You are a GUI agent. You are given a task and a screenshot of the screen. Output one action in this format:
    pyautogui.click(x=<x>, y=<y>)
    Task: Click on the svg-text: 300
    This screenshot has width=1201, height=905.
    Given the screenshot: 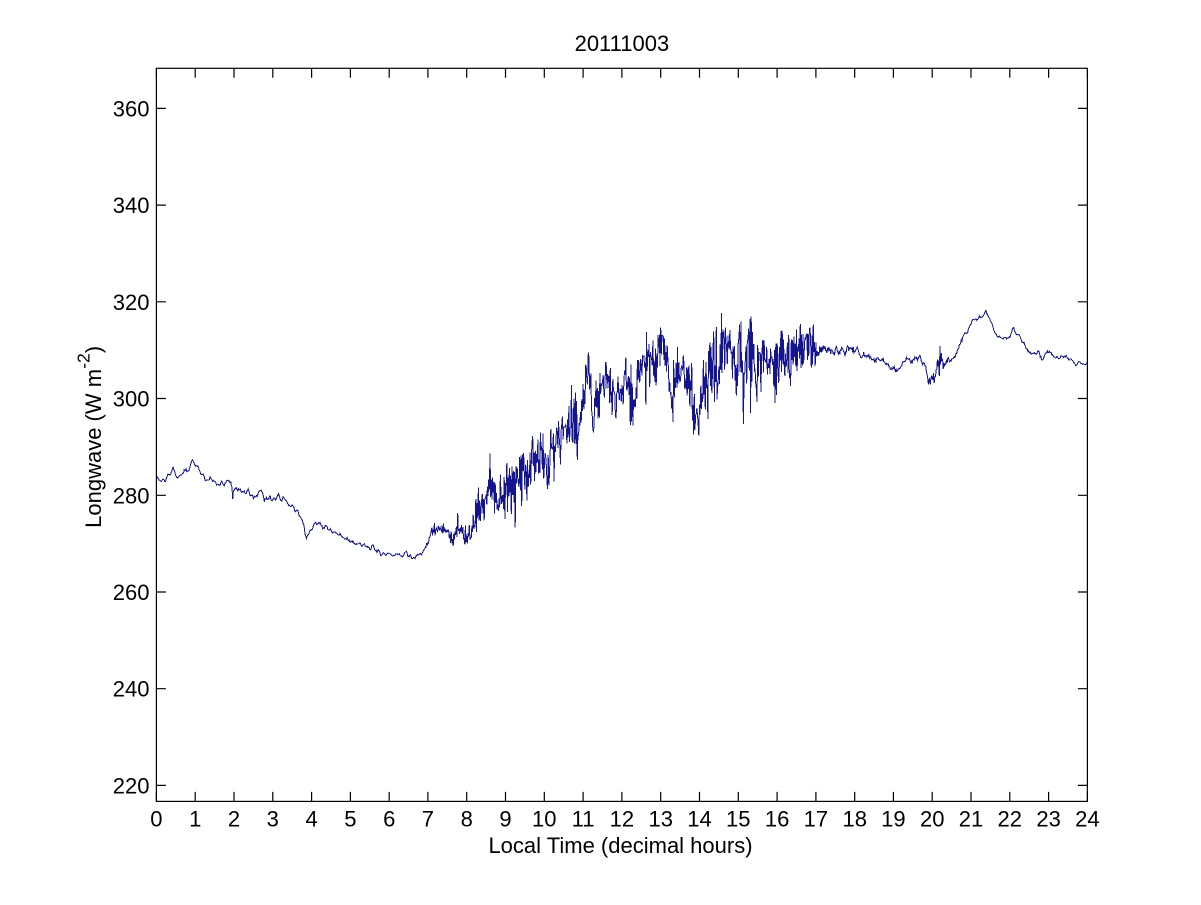 What is the action you would take?
    pyautogui.click(x=131, y=399)
    